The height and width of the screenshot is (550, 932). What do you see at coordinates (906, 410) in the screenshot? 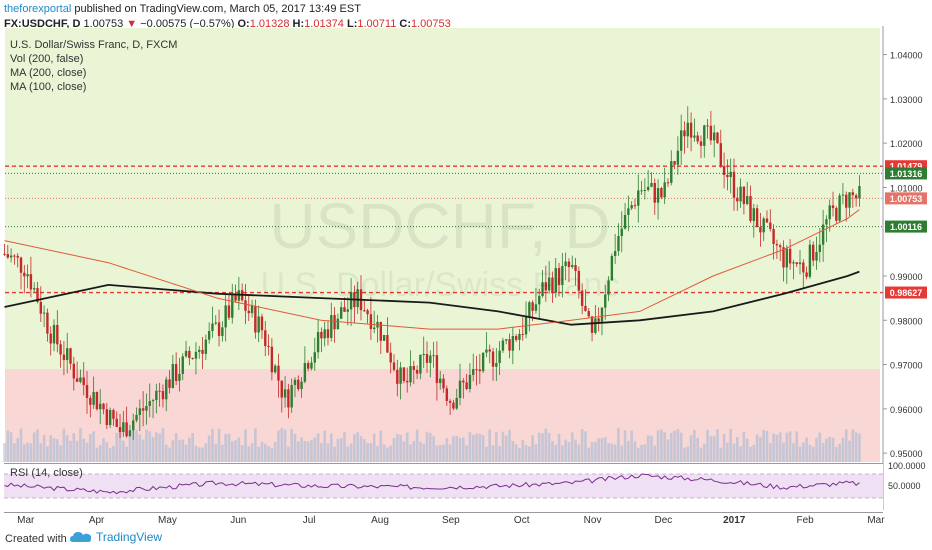
I see `price-tick: 0.96000` at bounding box center [906, 410].